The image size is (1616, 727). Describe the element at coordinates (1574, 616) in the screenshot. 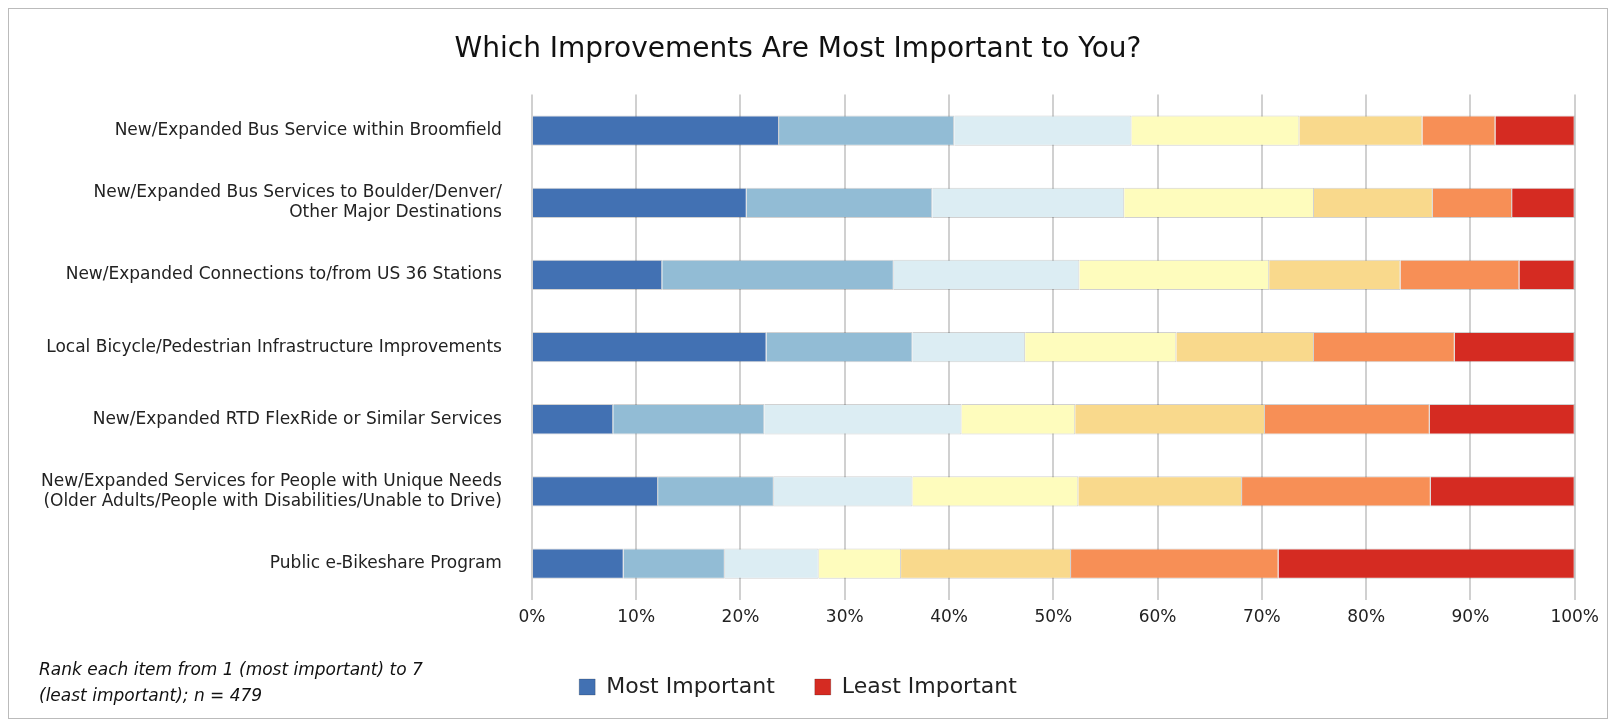

I see `x-tick-label: 100%` at that location.